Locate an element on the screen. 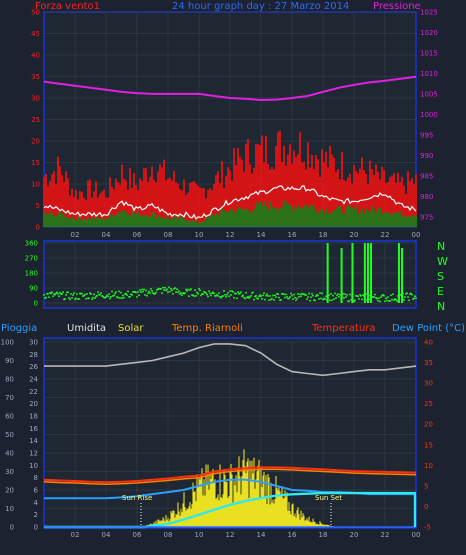  wind-tick-label: 45 is located at coordinates (35, 34).